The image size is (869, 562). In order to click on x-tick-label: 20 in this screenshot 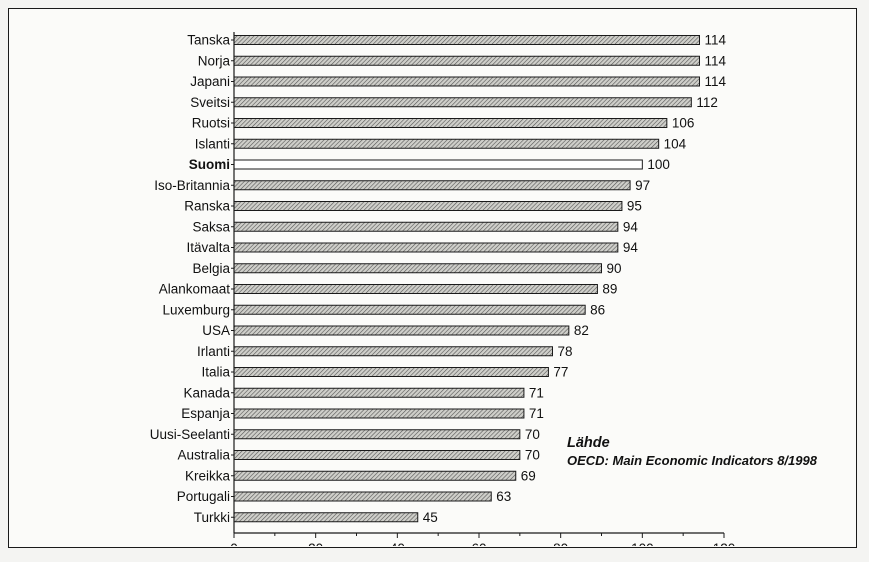, I will do `click(315, 543)`.